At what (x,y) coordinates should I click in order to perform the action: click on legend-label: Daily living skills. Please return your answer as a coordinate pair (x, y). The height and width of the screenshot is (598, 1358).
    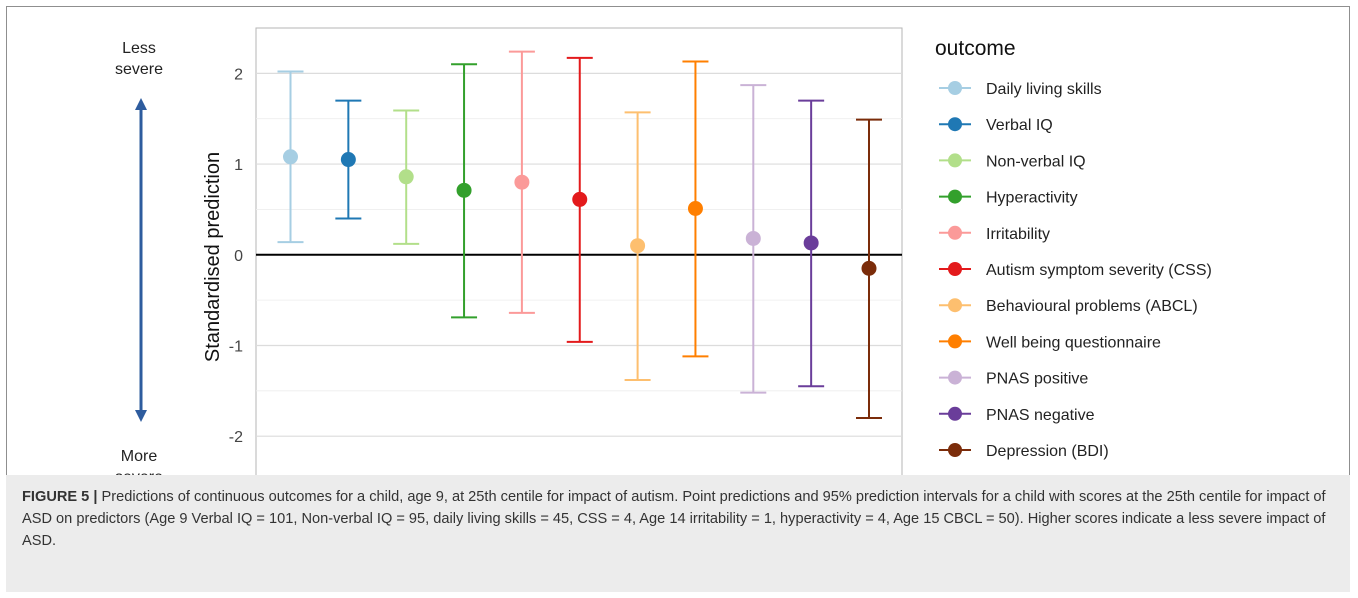
    Looking at the image, I should click on (1044, 89).